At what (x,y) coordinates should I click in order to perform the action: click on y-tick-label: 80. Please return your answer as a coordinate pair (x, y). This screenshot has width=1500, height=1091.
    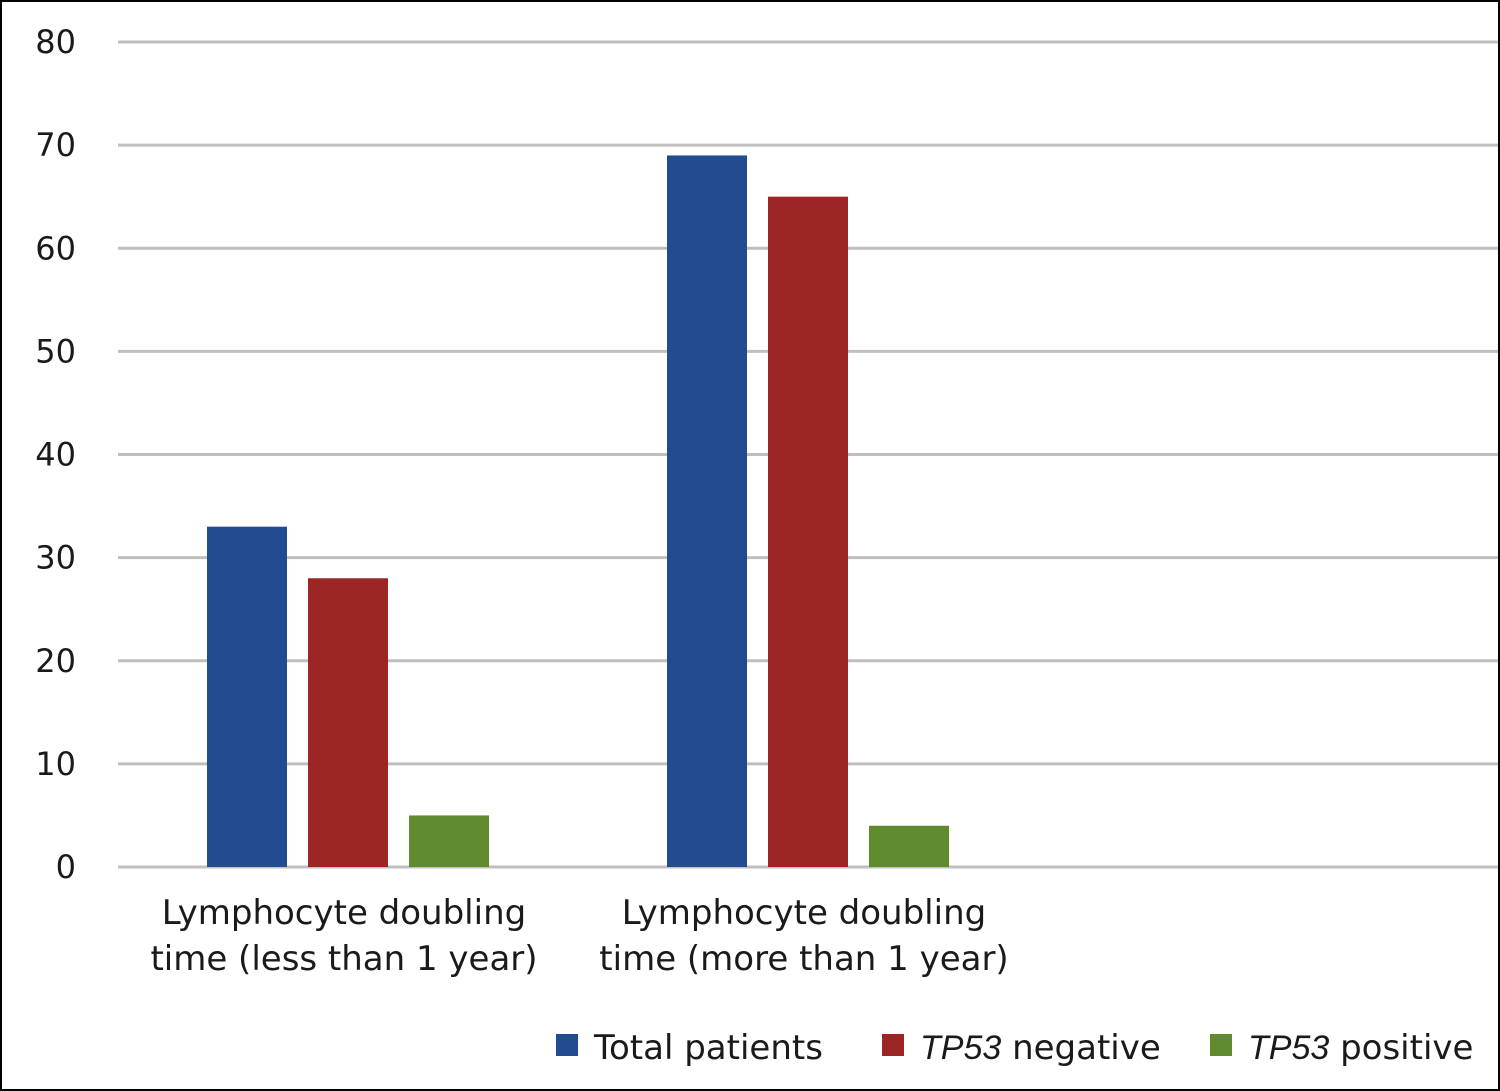
    Looking at the image, I should click on (55, 42).